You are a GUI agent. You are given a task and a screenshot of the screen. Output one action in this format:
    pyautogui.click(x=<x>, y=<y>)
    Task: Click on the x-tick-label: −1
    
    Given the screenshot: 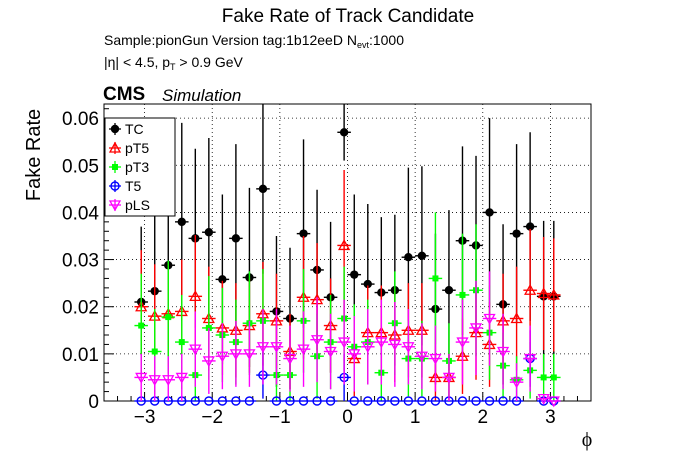 What is the action you would take?
    pyautogui.click(x=280, y=417)
    